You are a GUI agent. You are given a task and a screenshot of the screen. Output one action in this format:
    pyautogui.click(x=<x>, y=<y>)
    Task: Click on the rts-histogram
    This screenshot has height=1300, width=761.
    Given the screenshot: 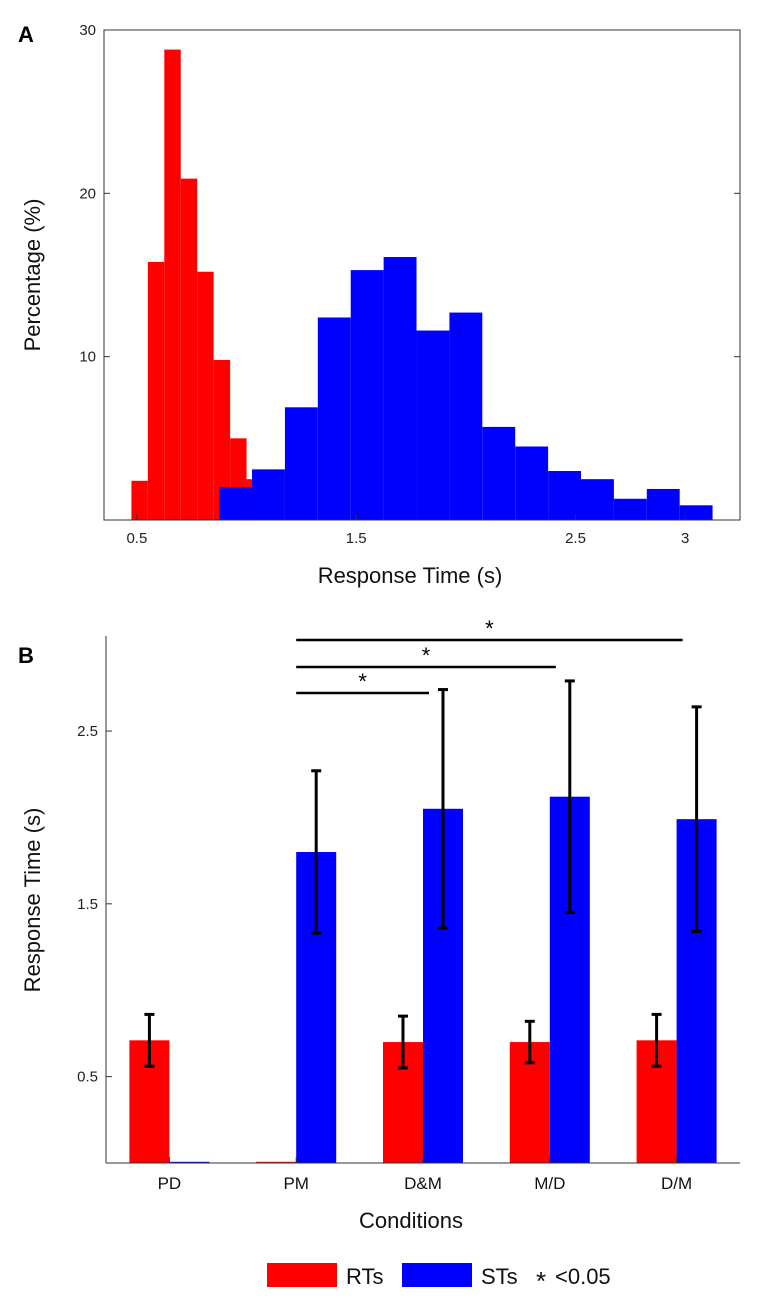 What is the action you would take?
    pyautogui.click(x=197, y=284)
    